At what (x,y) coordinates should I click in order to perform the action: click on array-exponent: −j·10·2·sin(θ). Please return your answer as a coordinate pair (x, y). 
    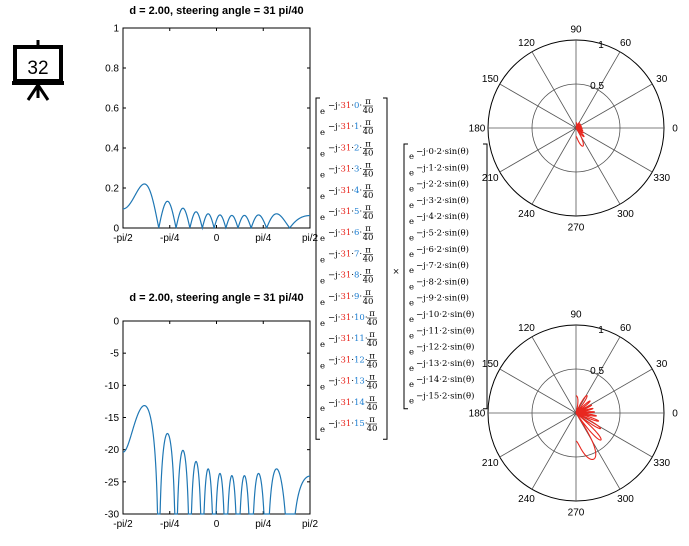
    Looking at the image, I should click on (445, 314).